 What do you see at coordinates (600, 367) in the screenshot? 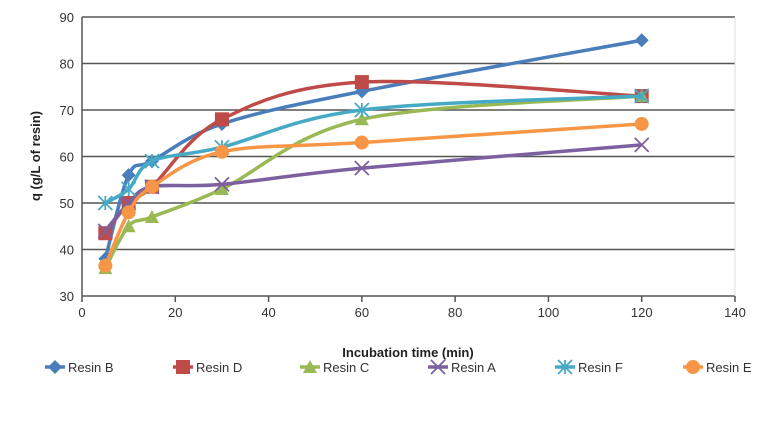
I see `legend-label: Resin F` at bounding box center [600, 367].